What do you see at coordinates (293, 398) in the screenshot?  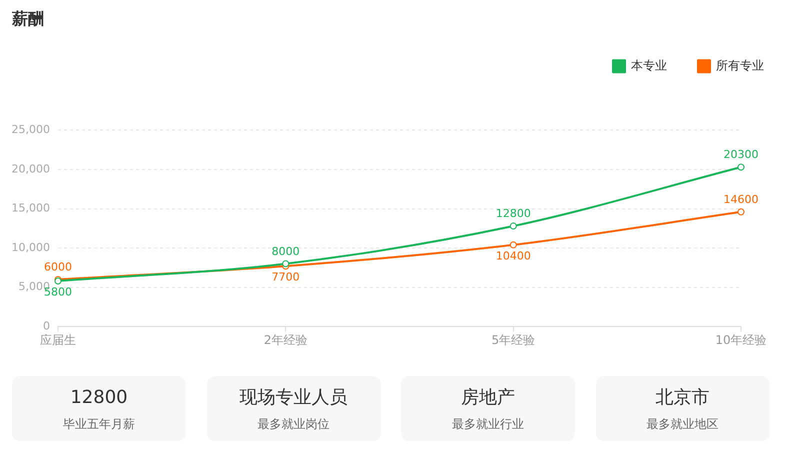 I see `text: 现场专业人员` at bounding box center [293, 398].